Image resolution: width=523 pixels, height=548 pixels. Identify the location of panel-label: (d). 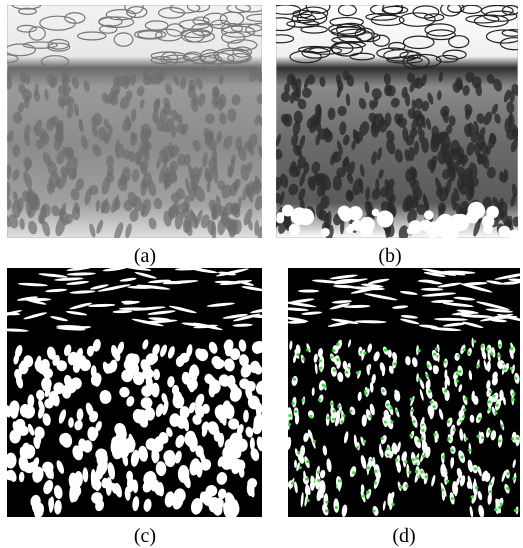
(403, 536).